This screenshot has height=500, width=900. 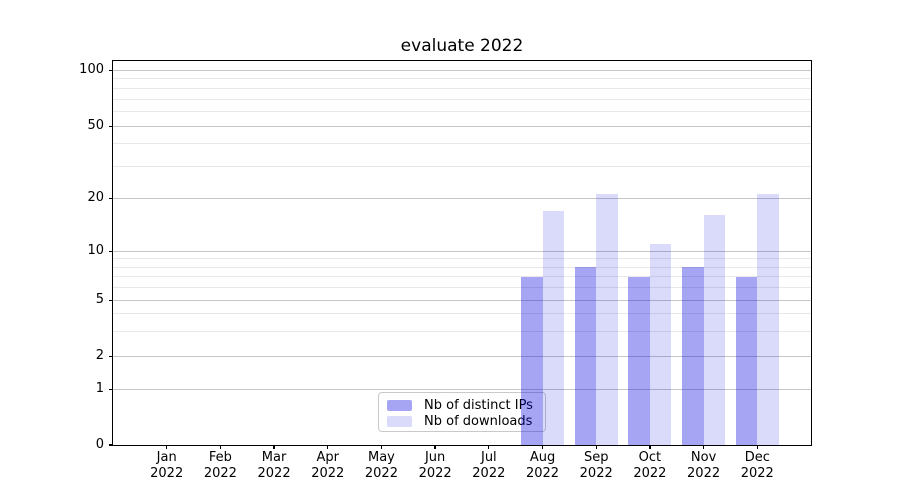 What do you see at coordinates (703, 457) in the screenshot?
I see `x-tick-label-month-nov: Nov` at bounding box center [703, 457].